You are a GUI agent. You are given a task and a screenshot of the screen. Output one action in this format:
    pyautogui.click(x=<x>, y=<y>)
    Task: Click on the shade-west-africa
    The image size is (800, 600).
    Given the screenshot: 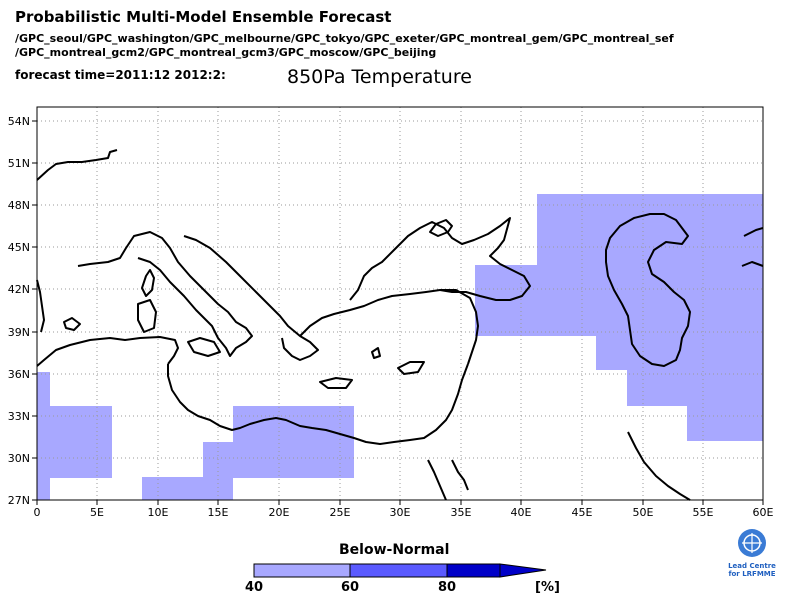 What is the action you would take?
    pyautogui.click(x=74, y=436)
    